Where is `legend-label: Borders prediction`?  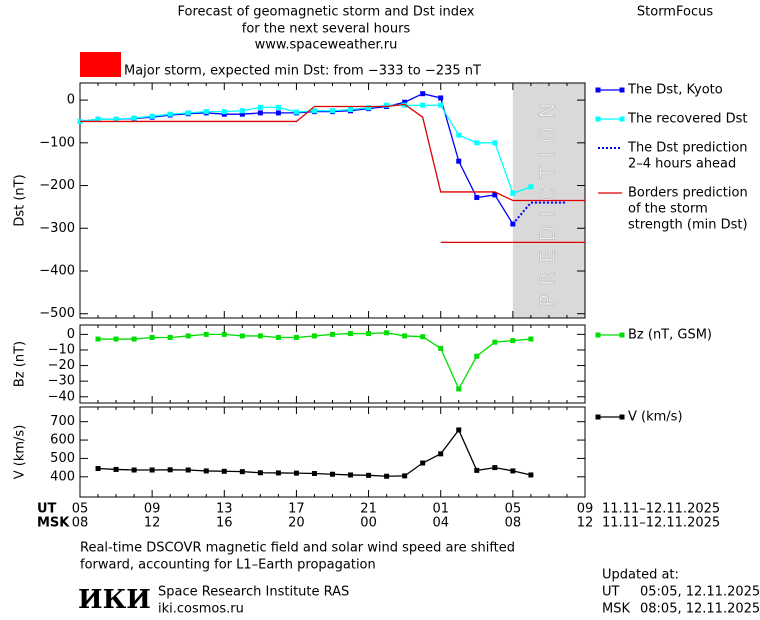 legend-label: Borders prediction is located at coordinates (688, 193).